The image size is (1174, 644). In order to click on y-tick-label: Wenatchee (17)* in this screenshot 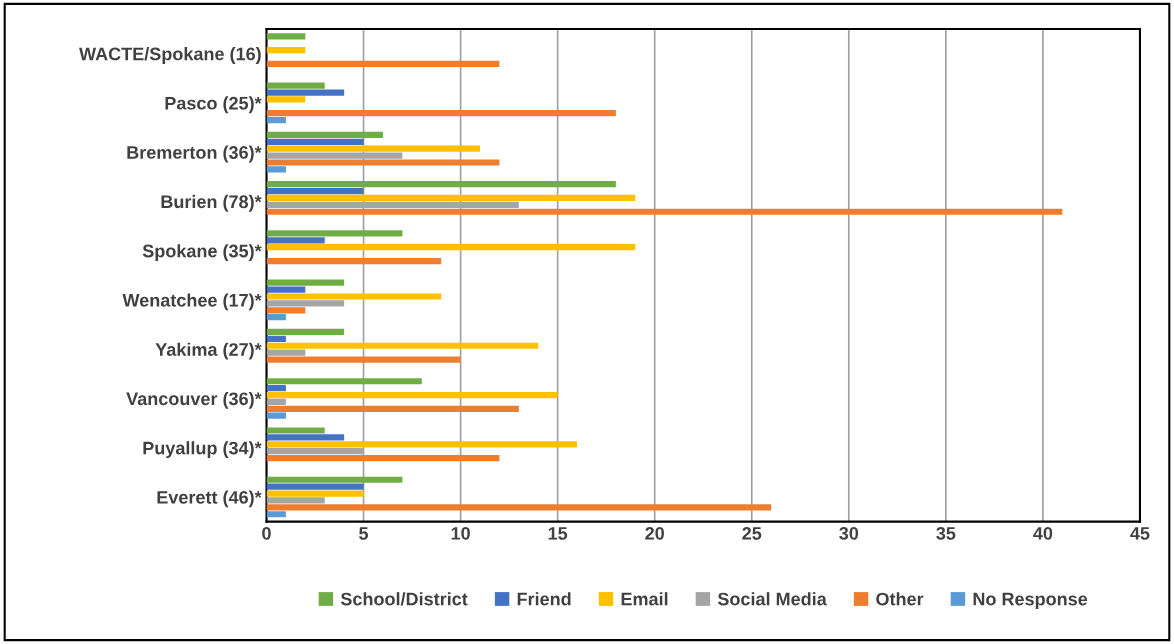, I will do `click(192, 302)`.